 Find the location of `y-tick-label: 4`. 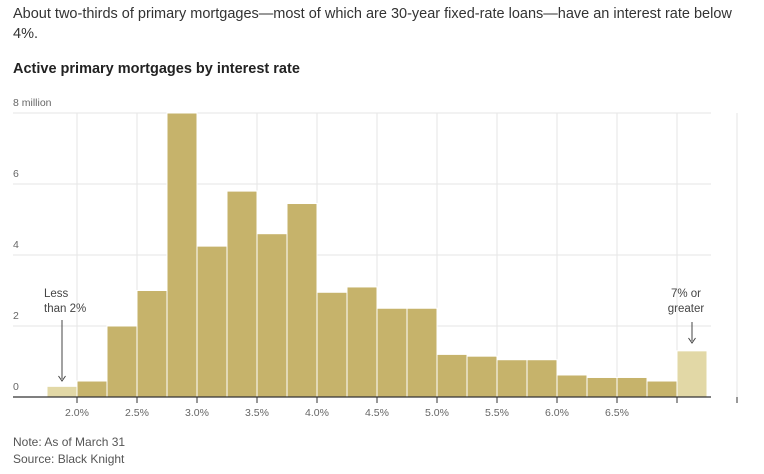

y-tick-label: 4 is located at coordinates (16, 245).